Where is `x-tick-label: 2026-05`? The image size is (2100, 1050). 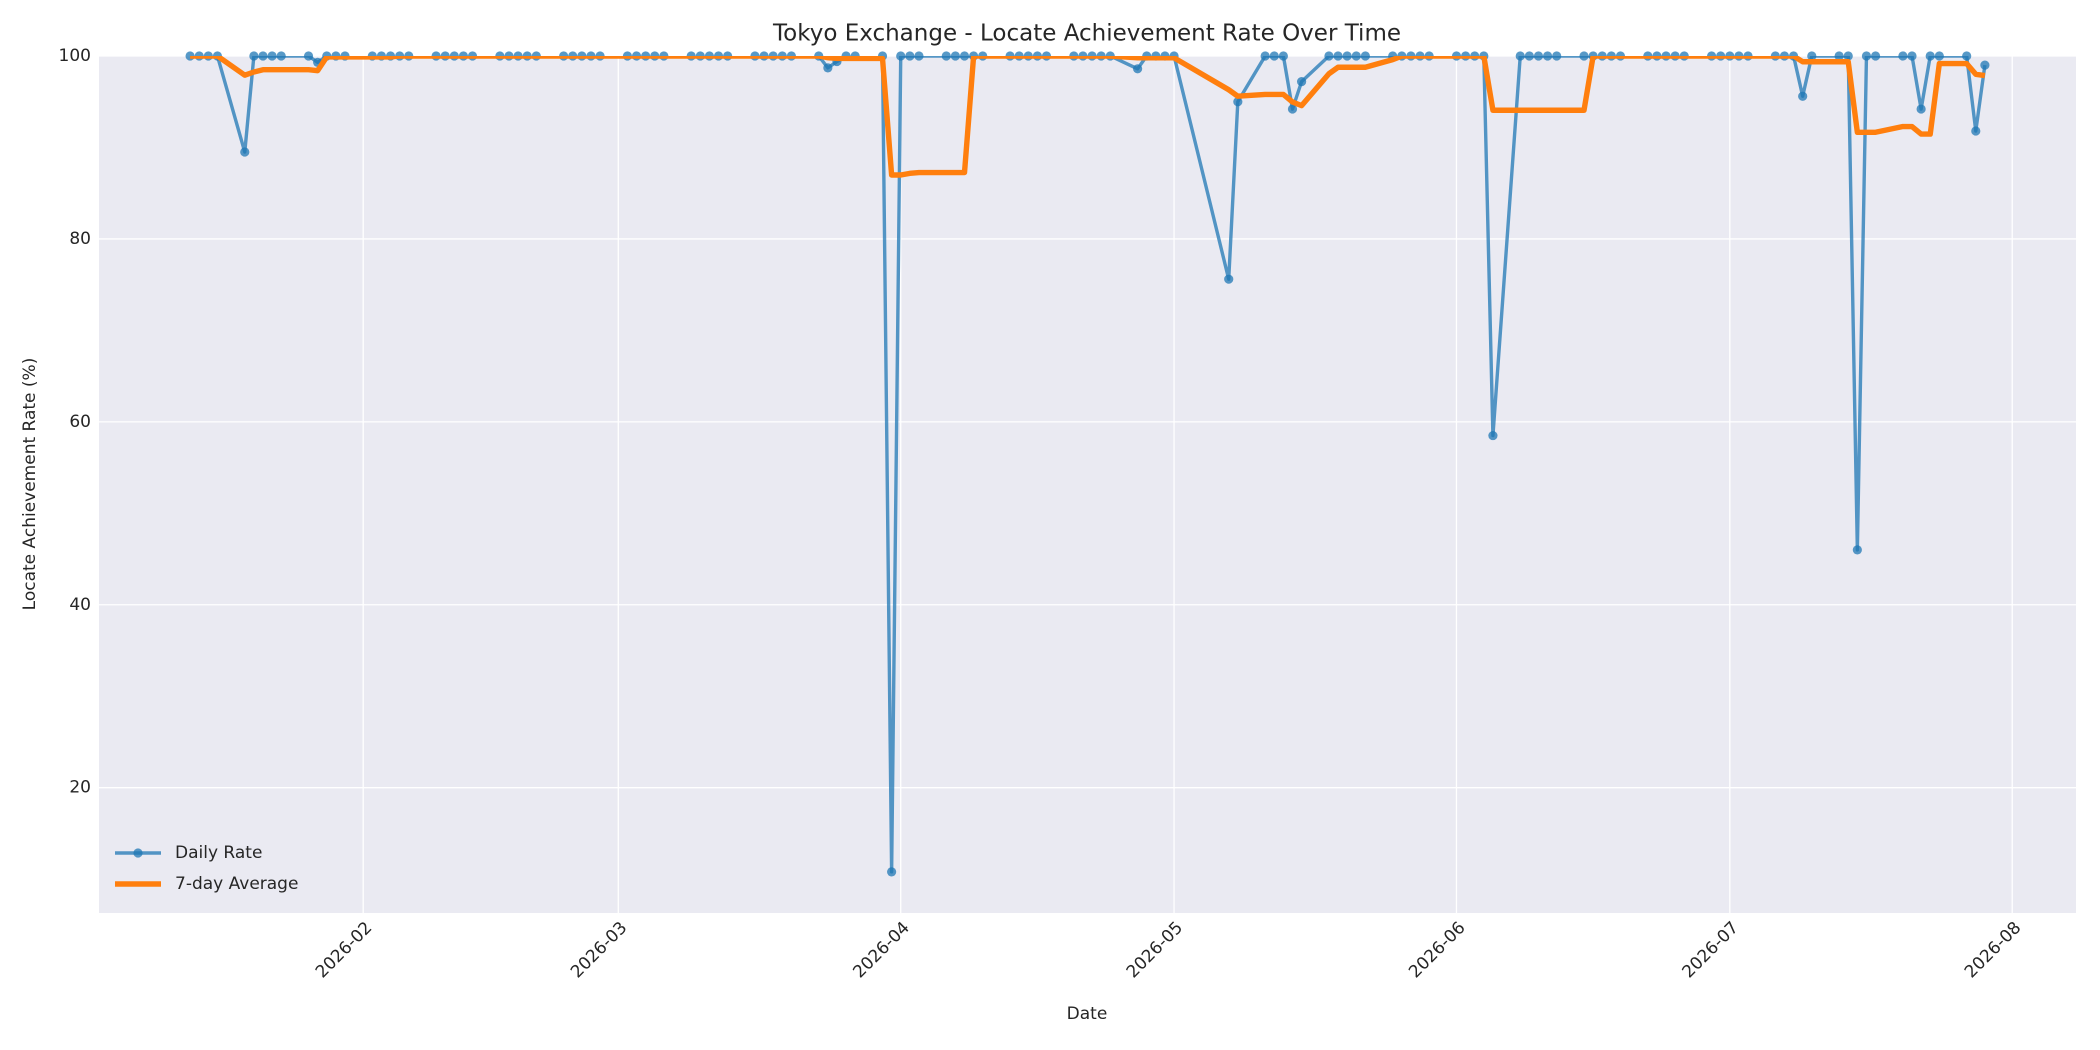 x-tick-label: 2026-05 is located at coordinates (1155, 950).